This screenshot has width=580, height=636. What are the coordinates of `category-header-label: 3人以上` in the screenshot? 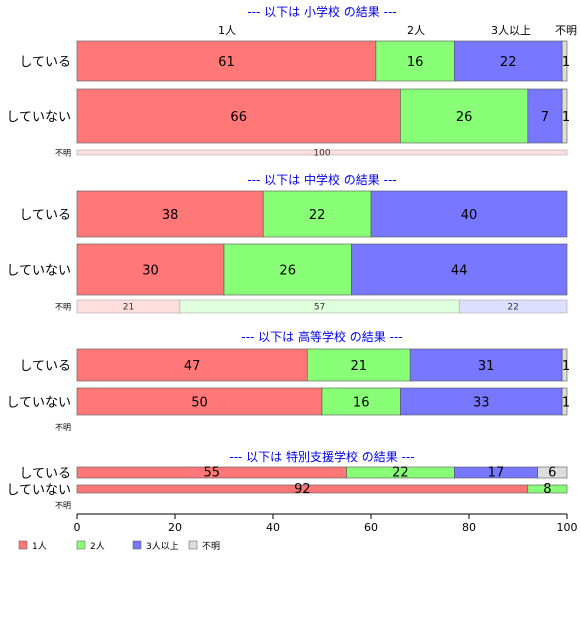 It's located at (511, 30).